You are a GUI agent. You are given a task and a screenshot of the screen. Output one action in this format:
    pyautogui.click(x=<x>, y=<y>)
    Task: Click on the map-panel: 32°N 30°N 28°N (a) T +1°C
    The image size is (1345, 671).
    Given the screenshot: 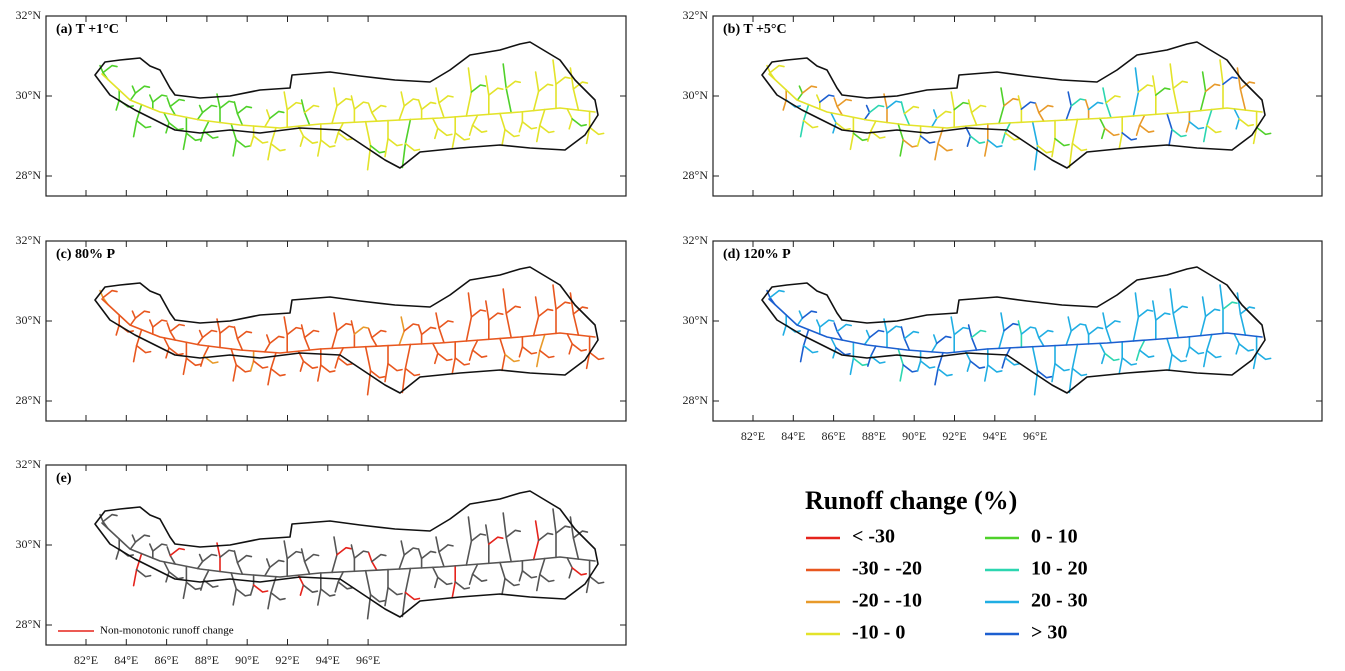 What is the action you would take?
    pyautogui.click(x=321, y=102)
    